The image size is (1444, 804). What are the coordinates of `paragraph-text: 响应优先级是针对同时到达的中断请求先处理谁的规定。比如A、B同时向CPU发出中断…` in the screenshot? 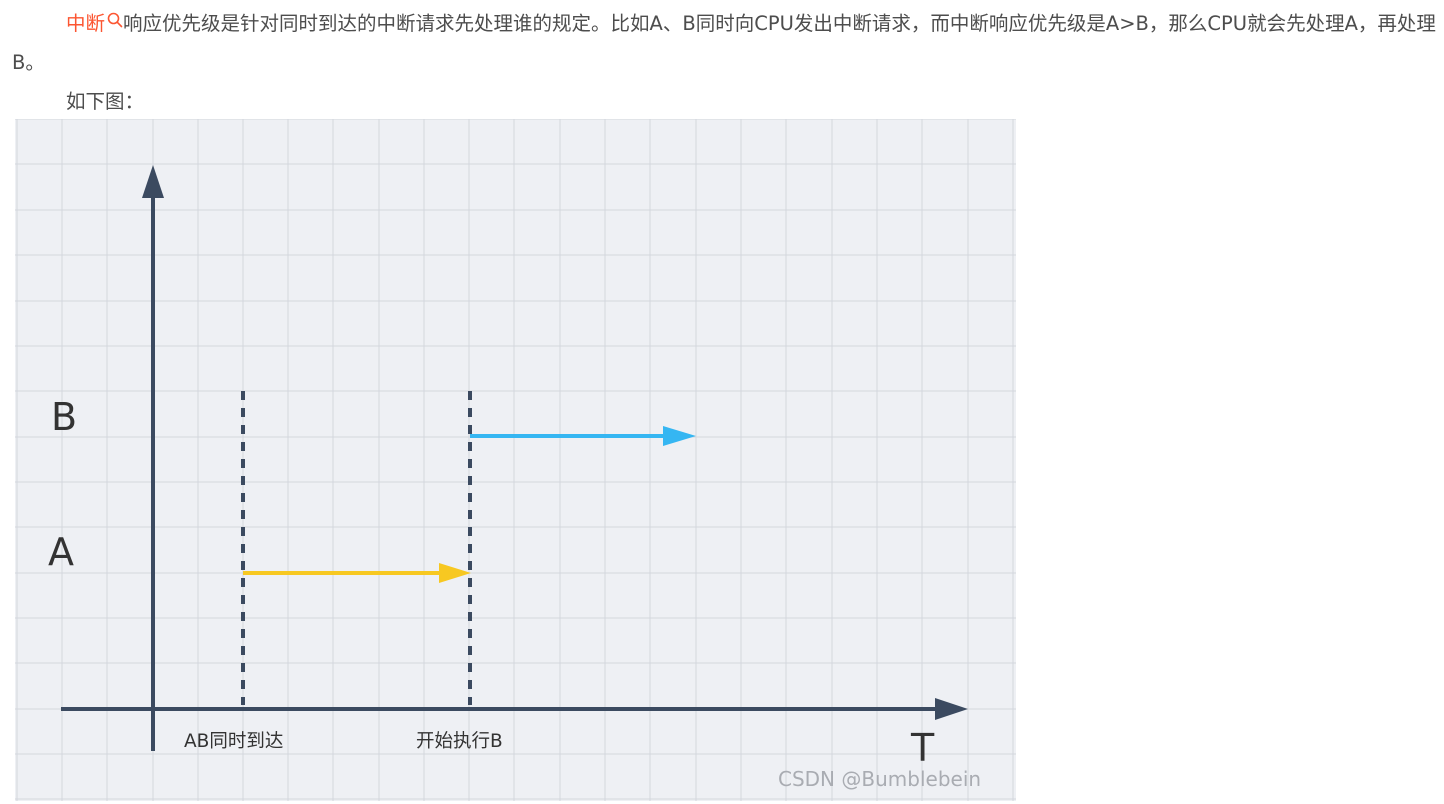 It's located at (724, 43).